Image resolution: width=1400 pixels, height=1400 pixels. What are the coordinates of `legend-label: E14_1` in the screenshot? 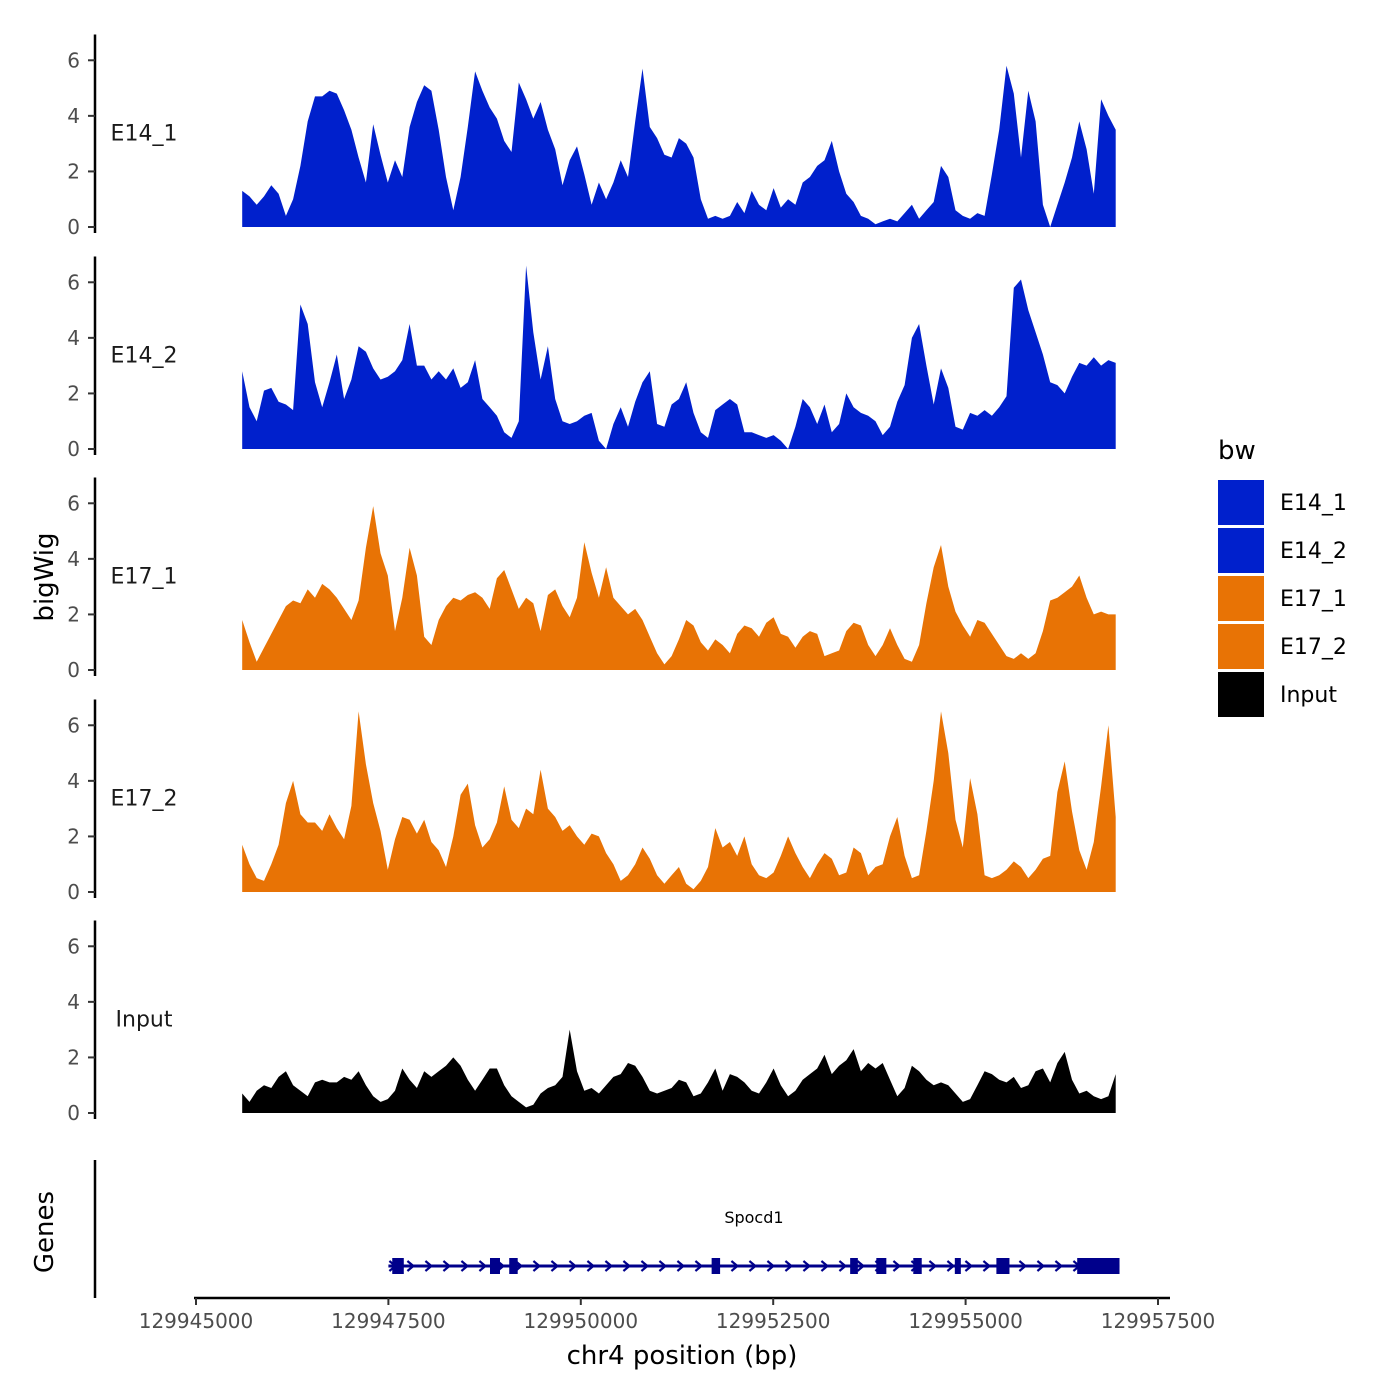 It's located at (1313, 503).